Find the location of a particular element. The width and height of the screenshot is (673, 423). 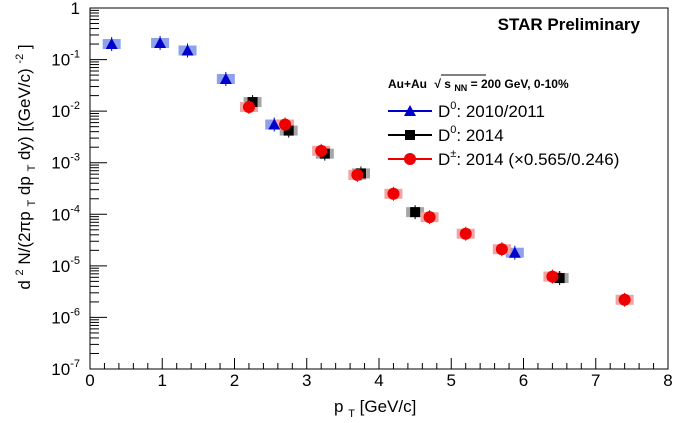

x-axis-title-p: p is located at coordinates (338, 406).